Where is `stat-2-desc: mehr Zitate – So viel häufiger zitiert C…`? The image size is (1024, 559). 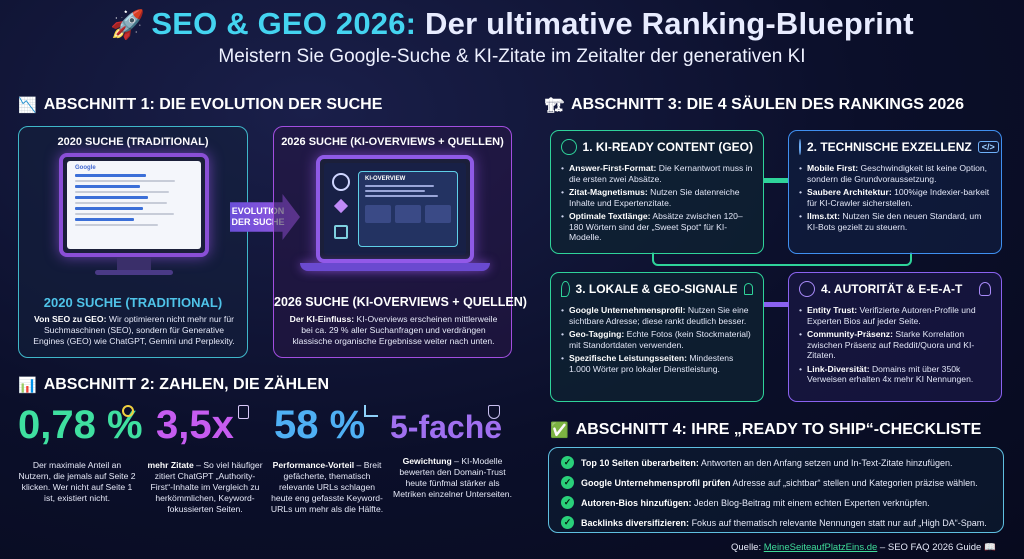 stat-2-desc: mehr Zitate – So viel häufiger zitiert C… is located at coordinates (205, 487).